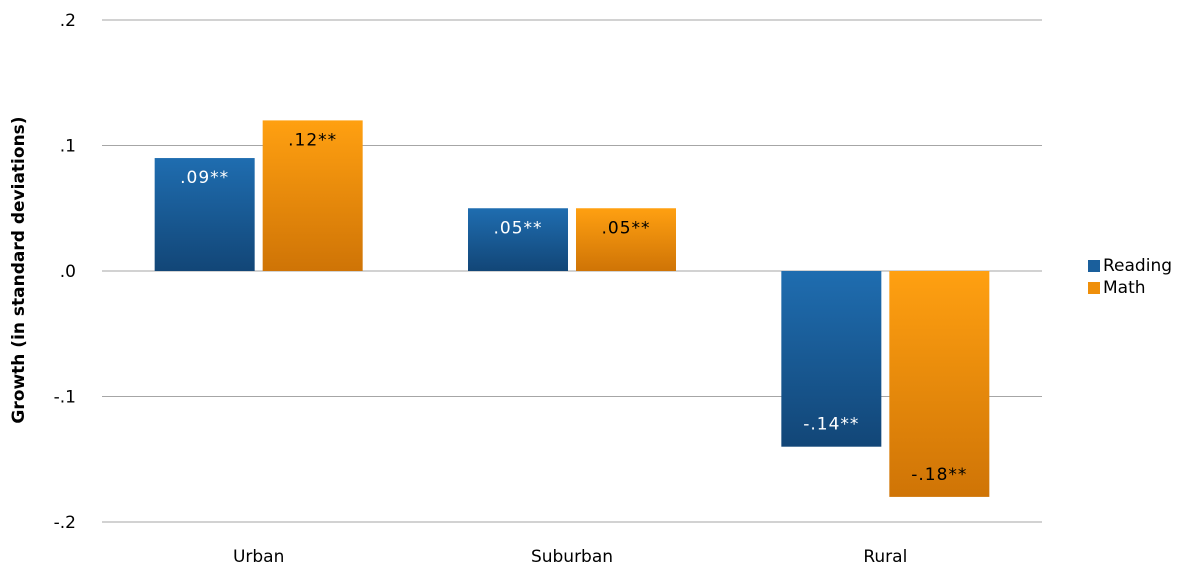  I want to click on data-label: -.18**, so click(939, 475).